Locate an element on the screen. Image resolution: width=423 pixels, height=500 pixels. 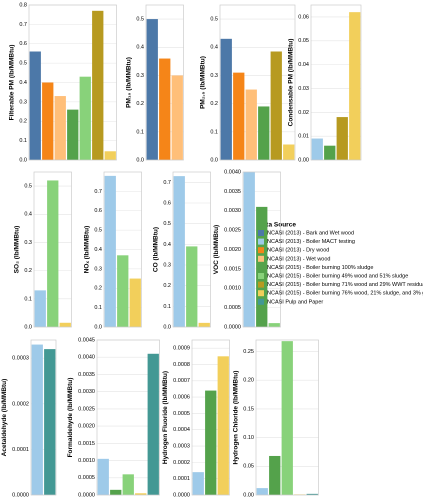
y-axis-title: Formaldehyde (lb/MMBtu) is located at coordinates (70, 418).